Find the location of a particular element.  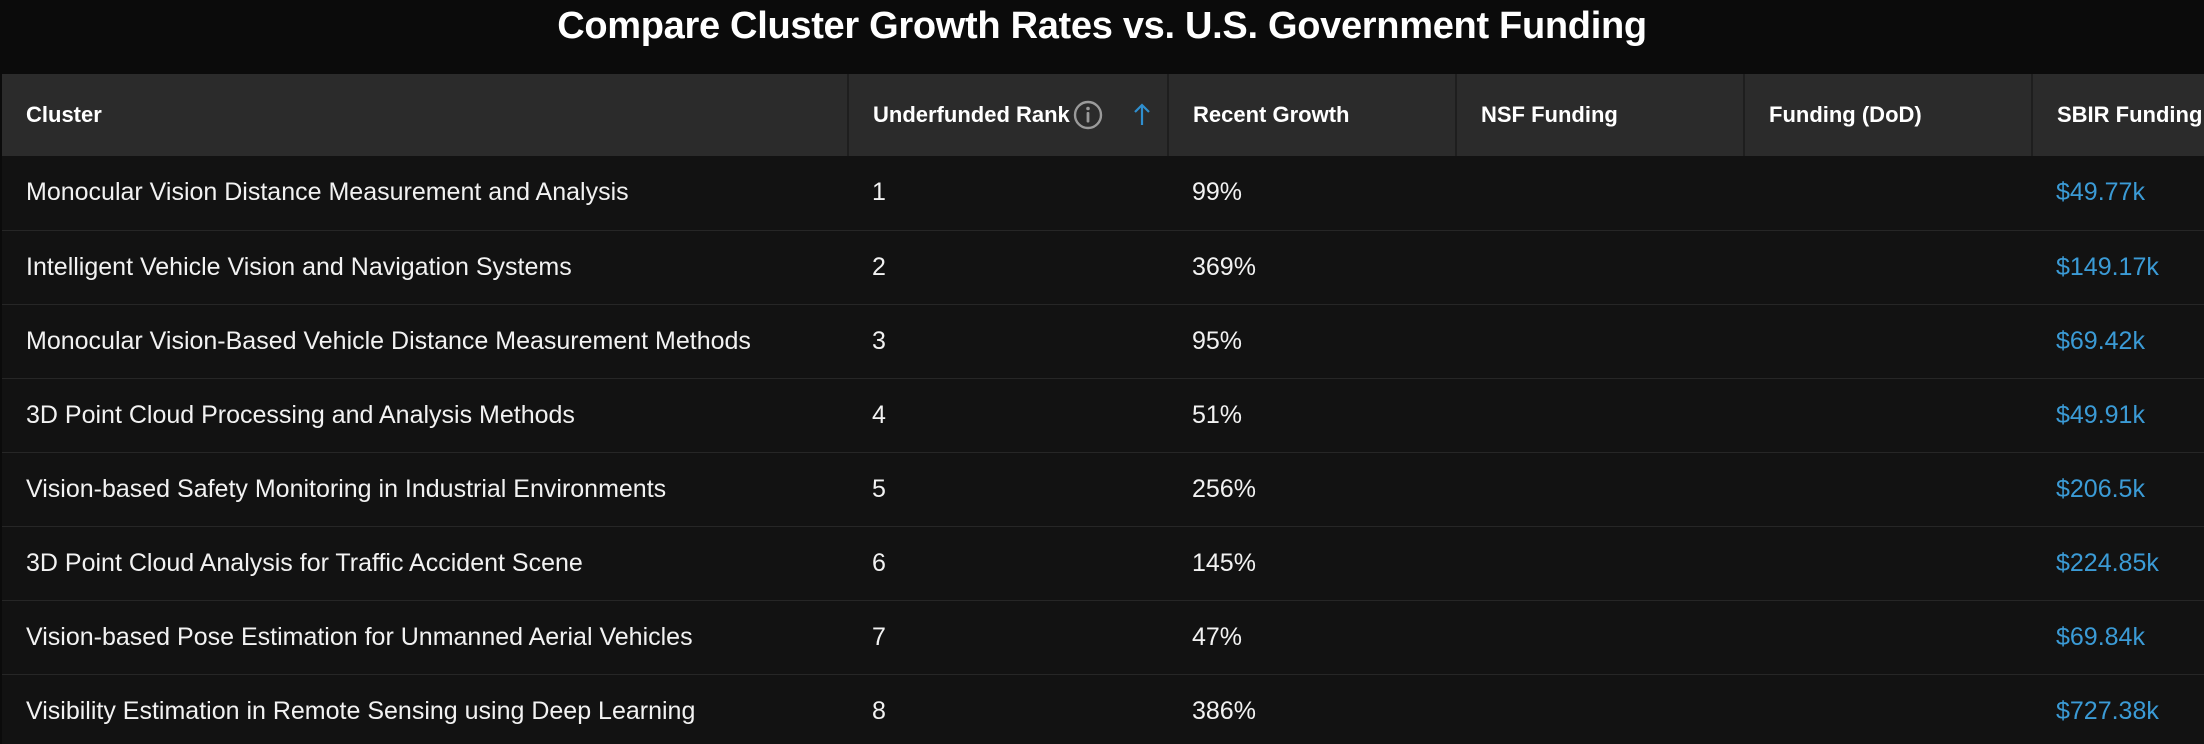

cell-rank: 1 is located at coordinates (879, 192).